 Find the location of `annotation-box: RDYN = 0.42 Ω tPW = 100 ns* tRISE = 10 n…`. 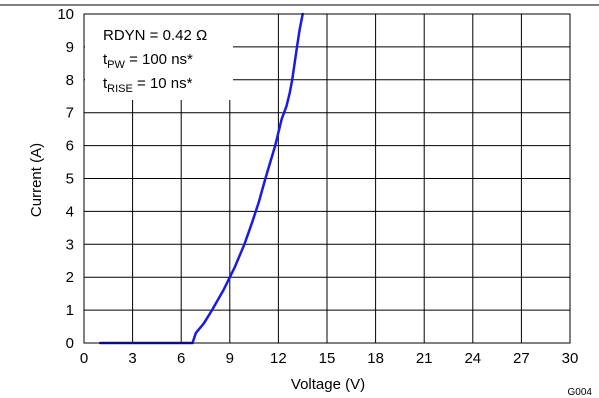

annotation-box: RDYN = 0.42 Ω tPW = 100 ns* tRISE = 10 n… is located at coordinates (159, 57).